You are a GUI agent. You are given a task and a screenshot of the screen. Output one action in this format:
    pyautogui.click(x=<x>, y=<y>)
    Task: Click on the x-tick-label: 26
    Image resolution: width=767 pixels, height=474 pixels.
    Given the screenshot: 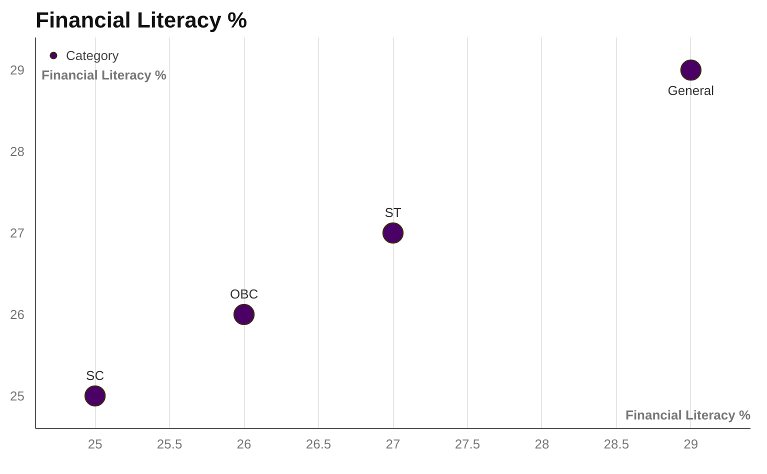 What is the action you would take?
    pyautogui.click(x=244, y=444)
    